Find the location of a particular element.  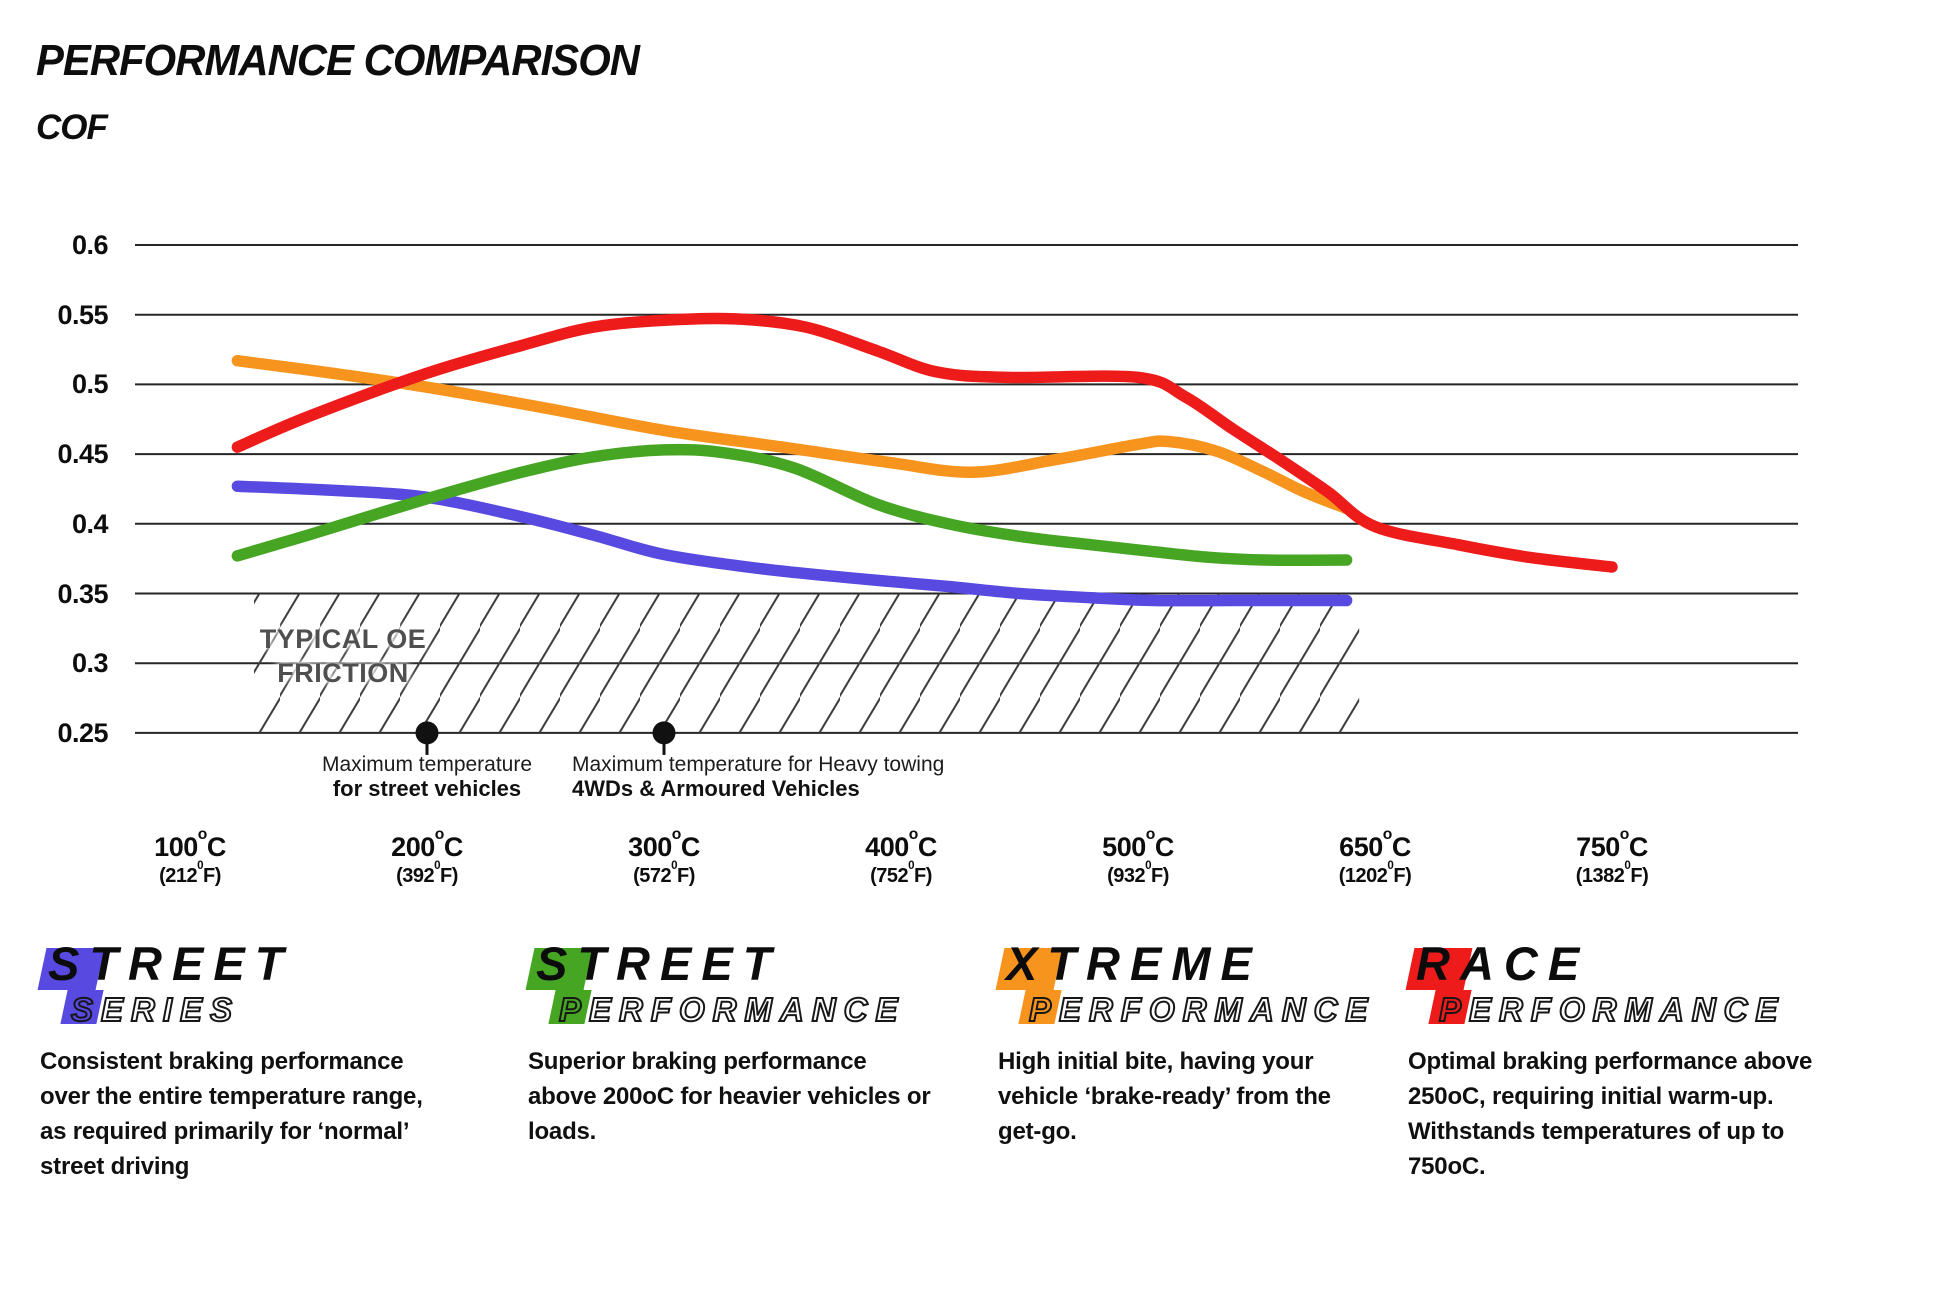

y-axis-title: COF is located at coordinates (72, 127).